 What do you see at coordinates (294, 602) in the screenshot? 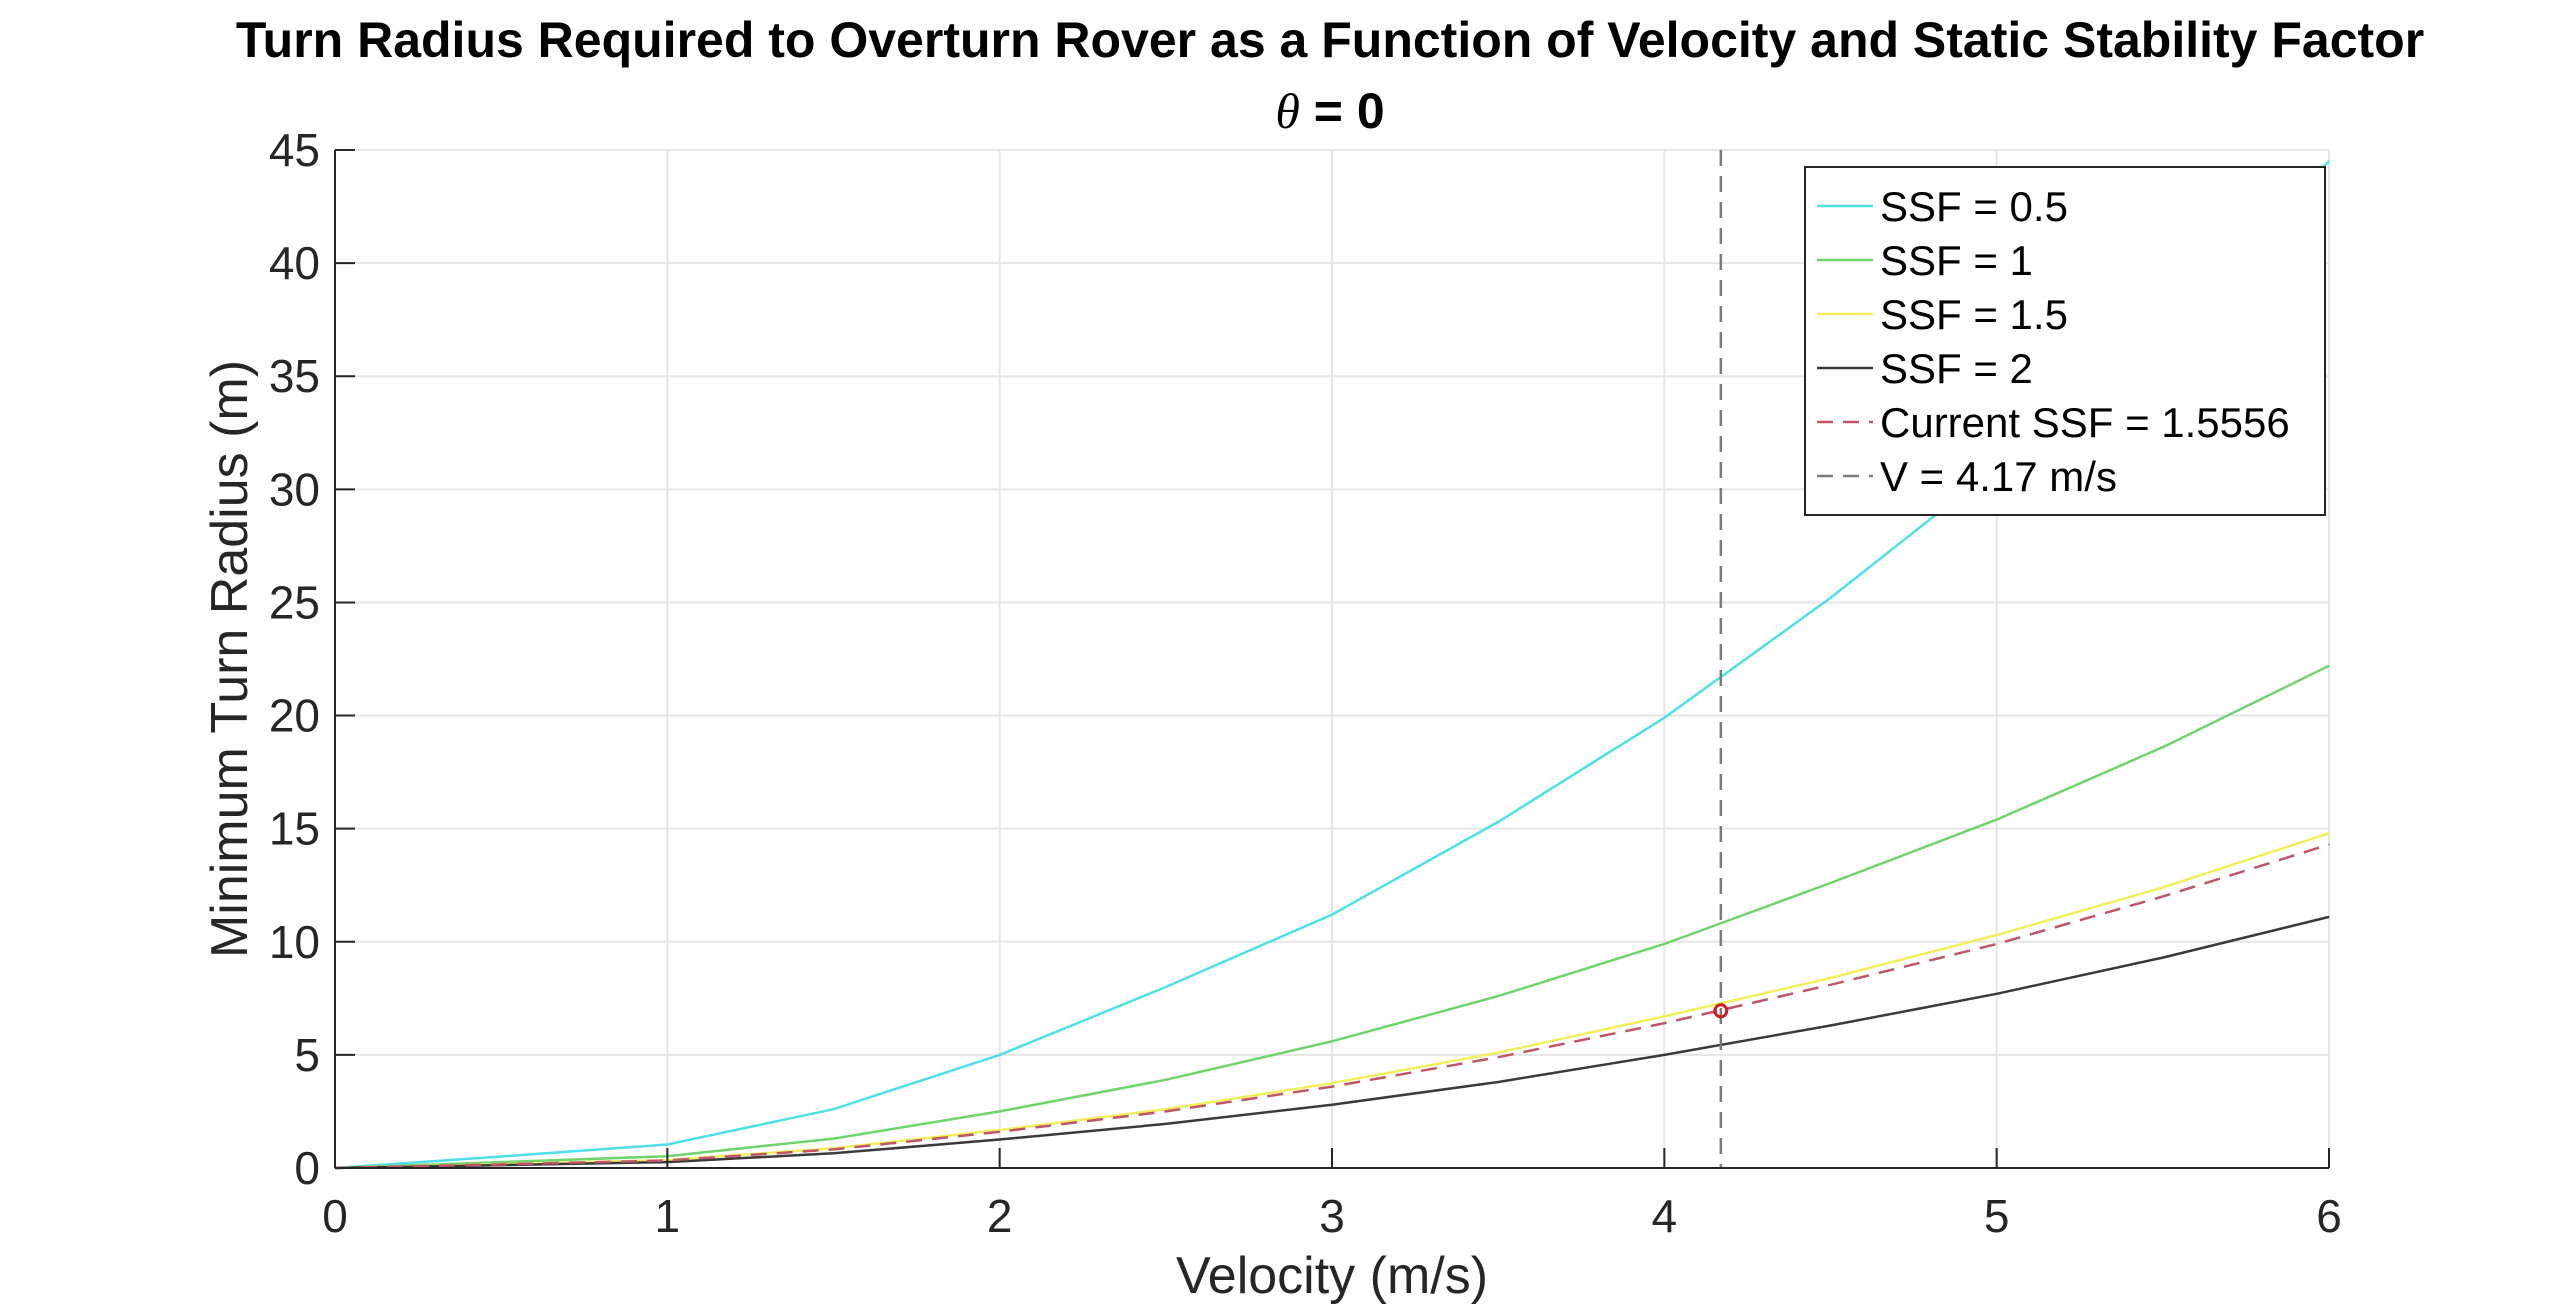
I see `y-tick-label: 25` at bounding box center [294, 602].